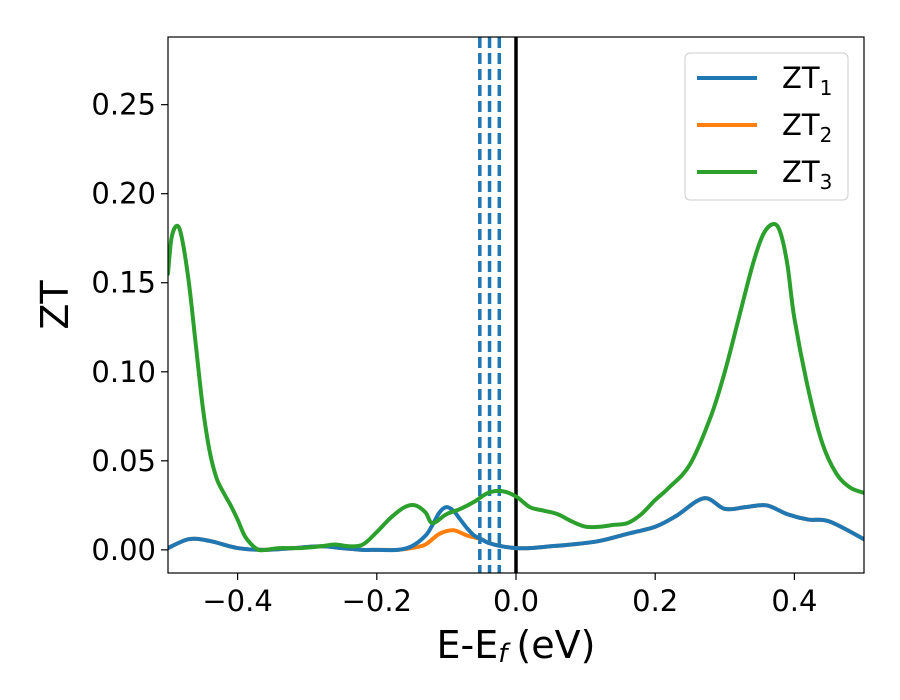  Describe the element at coordinates (123, 194) in the screenshot. I see `y-tick-label: 0.20` at that location.